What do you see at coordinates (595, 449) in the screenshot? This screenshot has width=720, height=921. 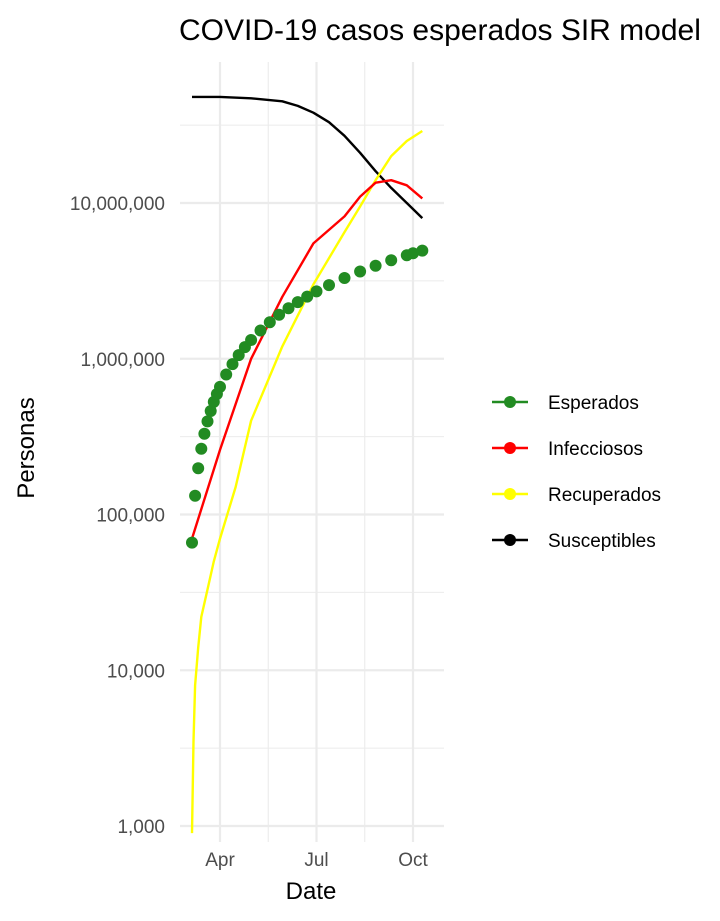 I see `legend-label: Infecciosos` at bounding box center [595, 449].